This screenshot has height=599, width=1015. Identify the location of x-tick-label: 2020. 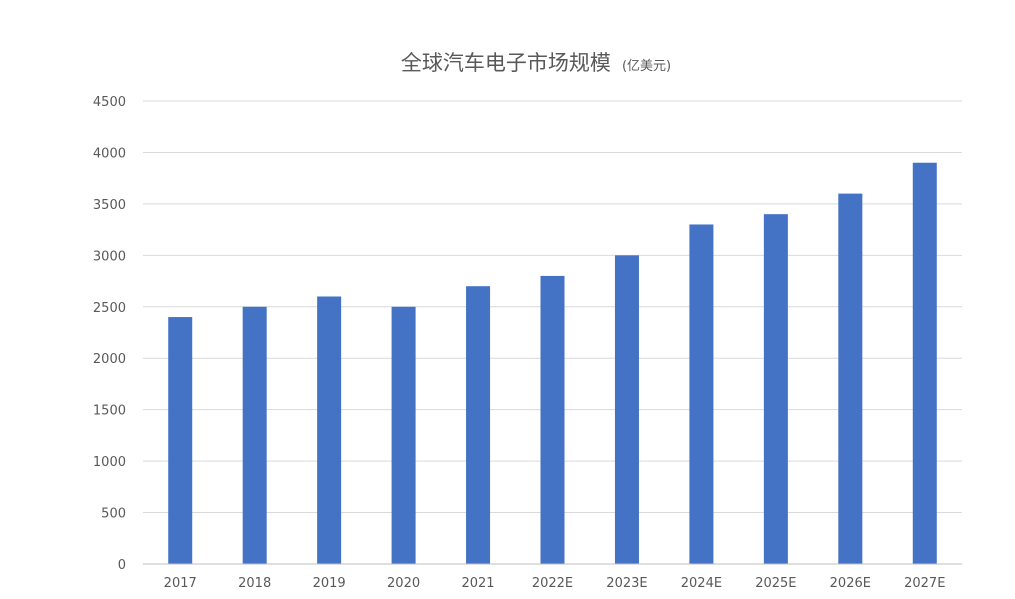
(403, 583).